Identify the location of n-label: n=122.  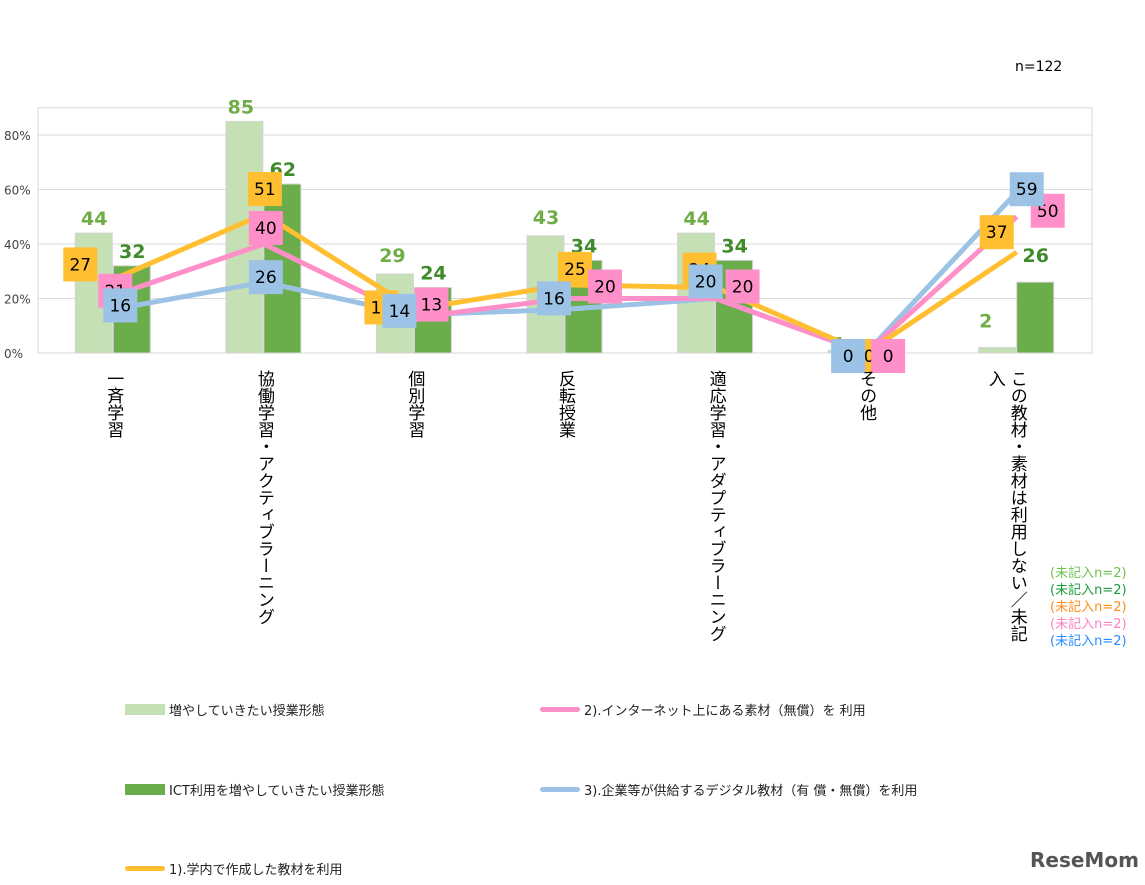
(1039, 67).